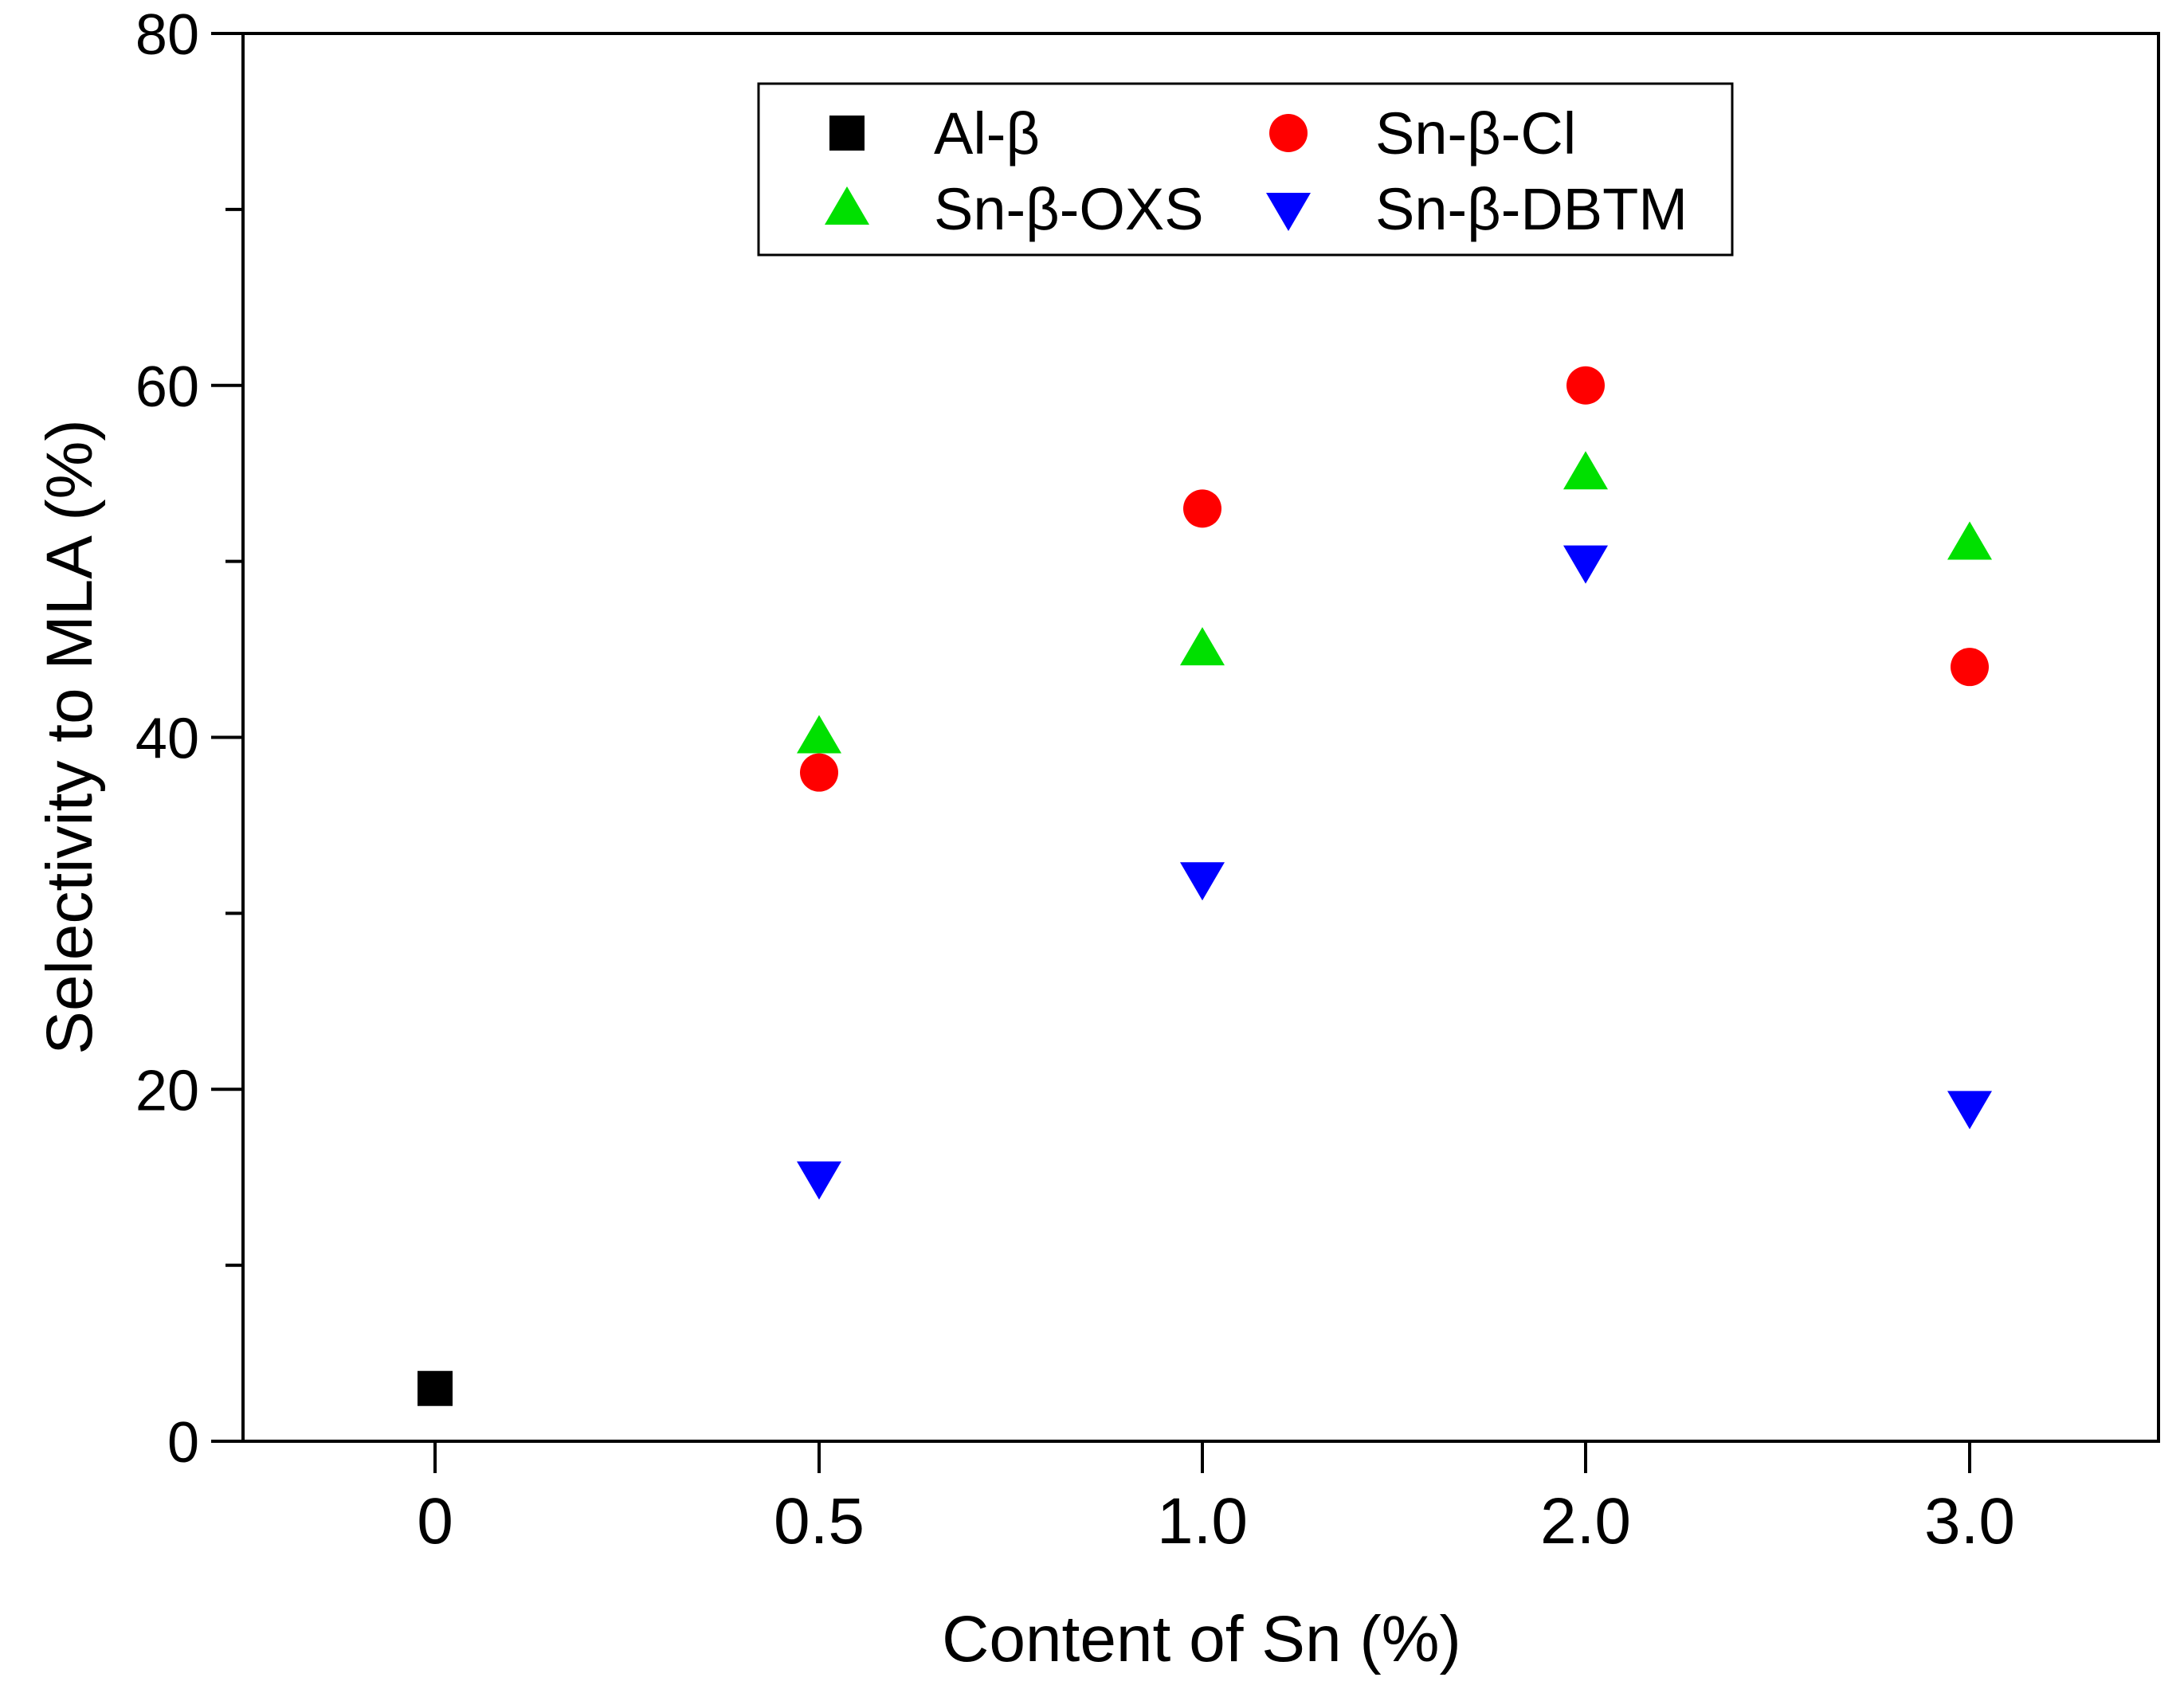  What do you see at coordinates (1476, 133) in the screenshot?
I see `legend-label: Sn-β-Cl` at bounding box center [1476, 133].